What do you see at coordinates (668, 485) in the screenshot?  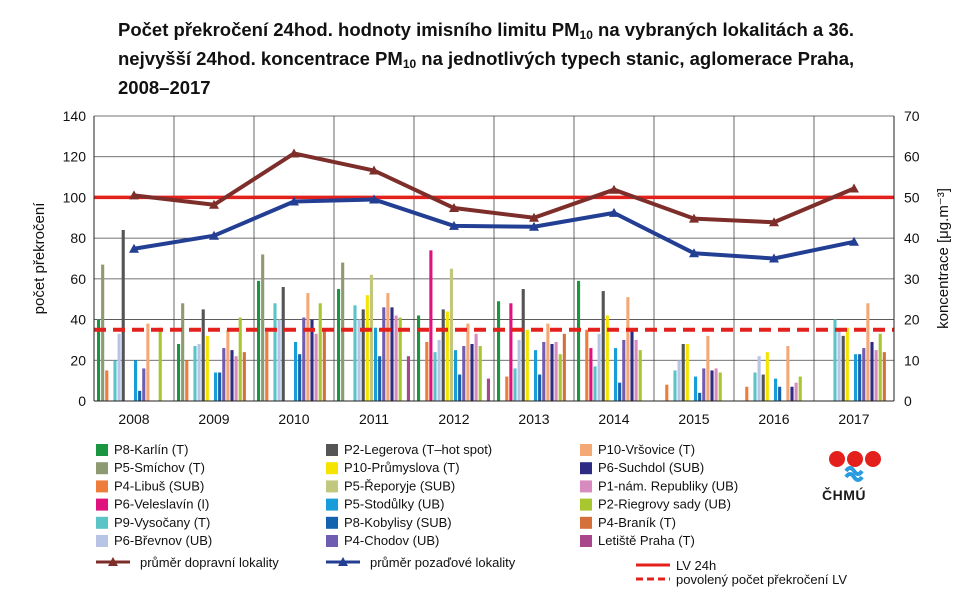 I see `legend-label: P1-nám. Republiky (UB)` at bounding box center [668, 485].